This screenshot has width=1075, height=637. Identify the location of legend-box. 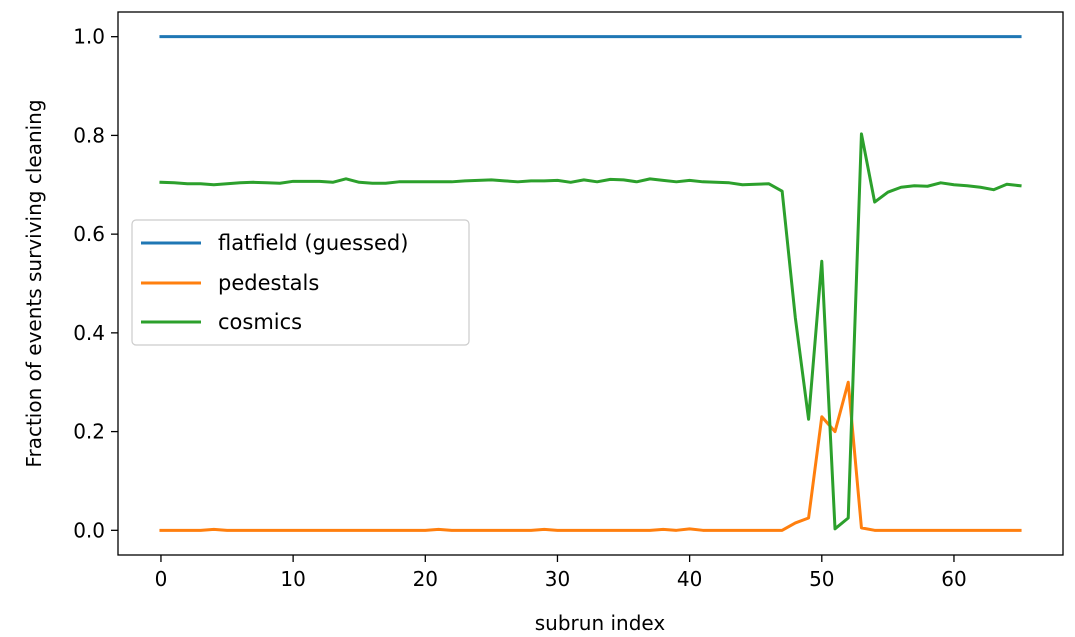
(300, 282).